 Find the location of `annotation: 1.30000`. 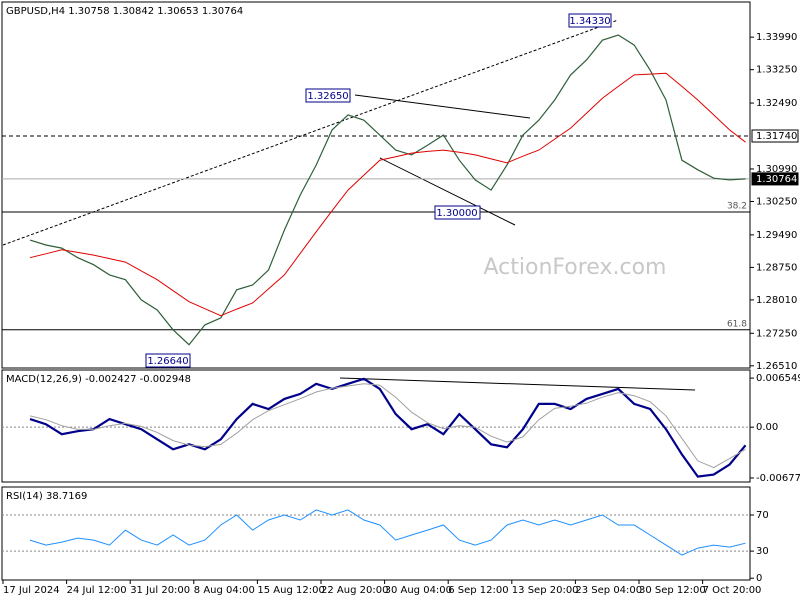

annotation: 1.30000 is located at coordinates (456, 213).